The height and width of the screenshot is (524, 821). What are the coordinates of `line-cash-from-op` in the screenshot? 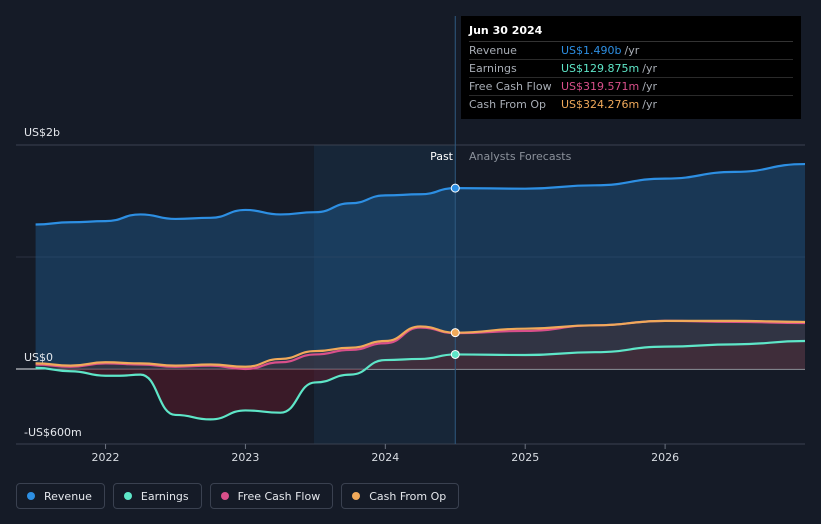 It's located at (420, 343).